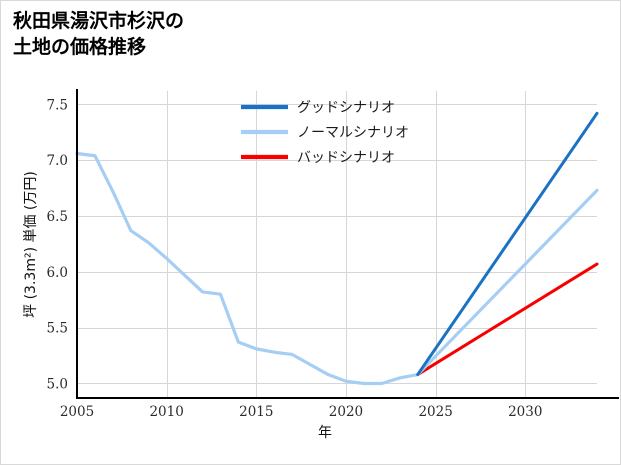  What do you see at coordinates (346, 108) in the screenshot?
I see `legend-label: グッドシナリオ` at bounding box center [346, 108].